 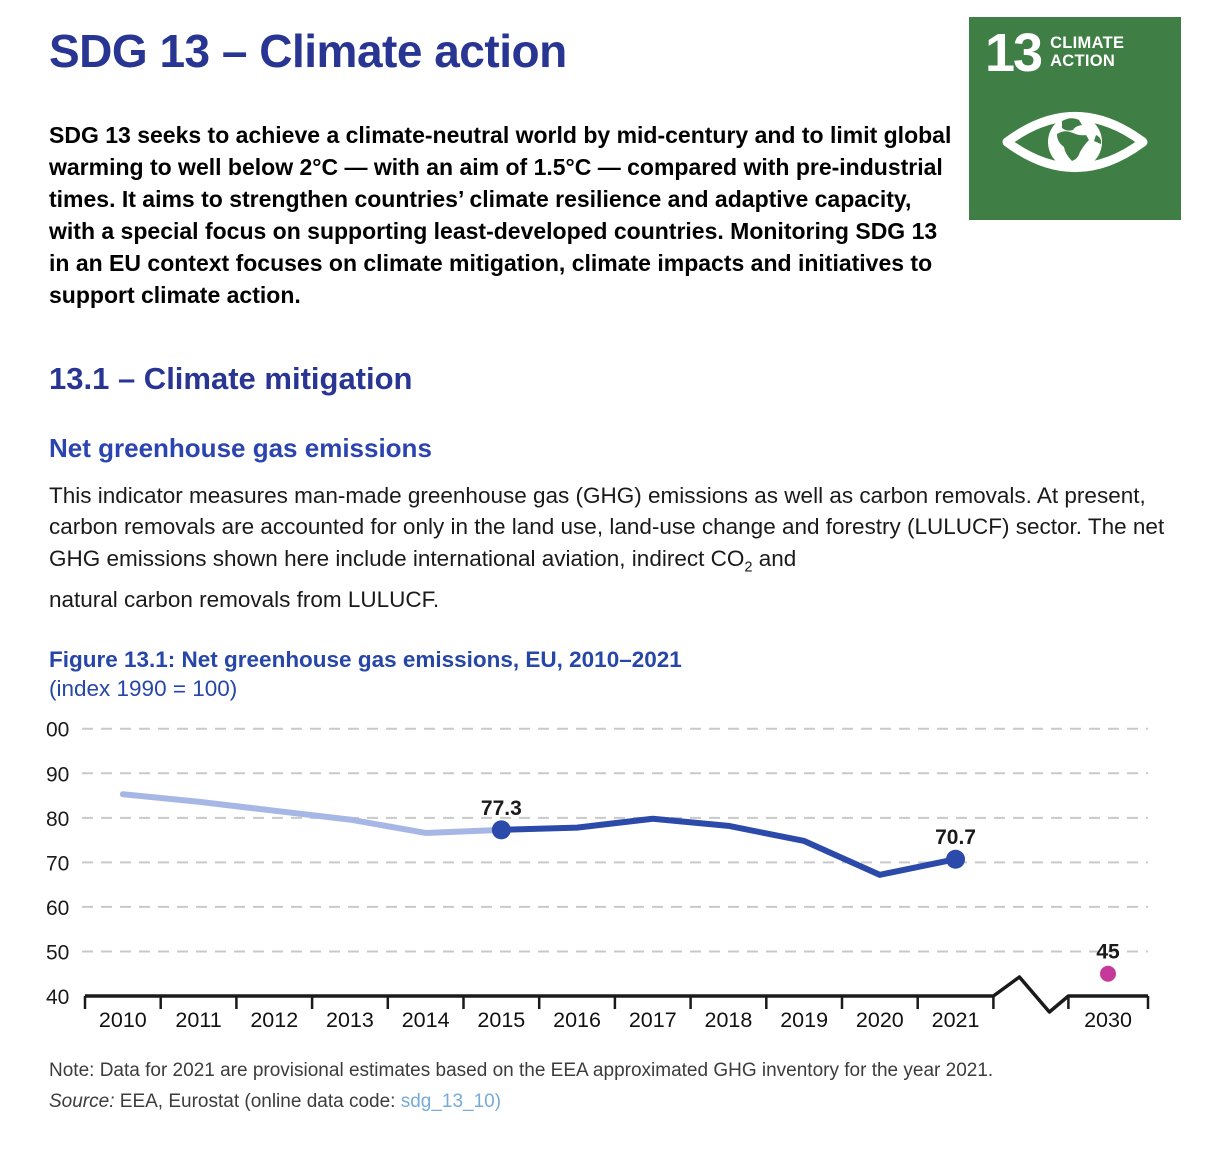 I want to click on indicator-heading: Net greenhouse gas emissions, so click(x=240, y=447).